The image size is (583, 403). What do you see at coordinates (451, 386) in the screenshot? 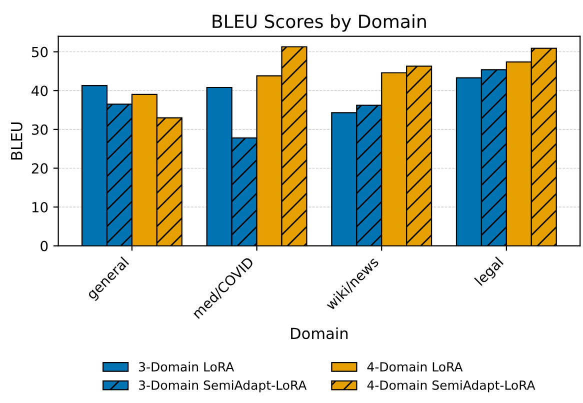
I see `legend-label: 4-Domain SemiAdapt-LoRA` at bounding box center [451, 386].